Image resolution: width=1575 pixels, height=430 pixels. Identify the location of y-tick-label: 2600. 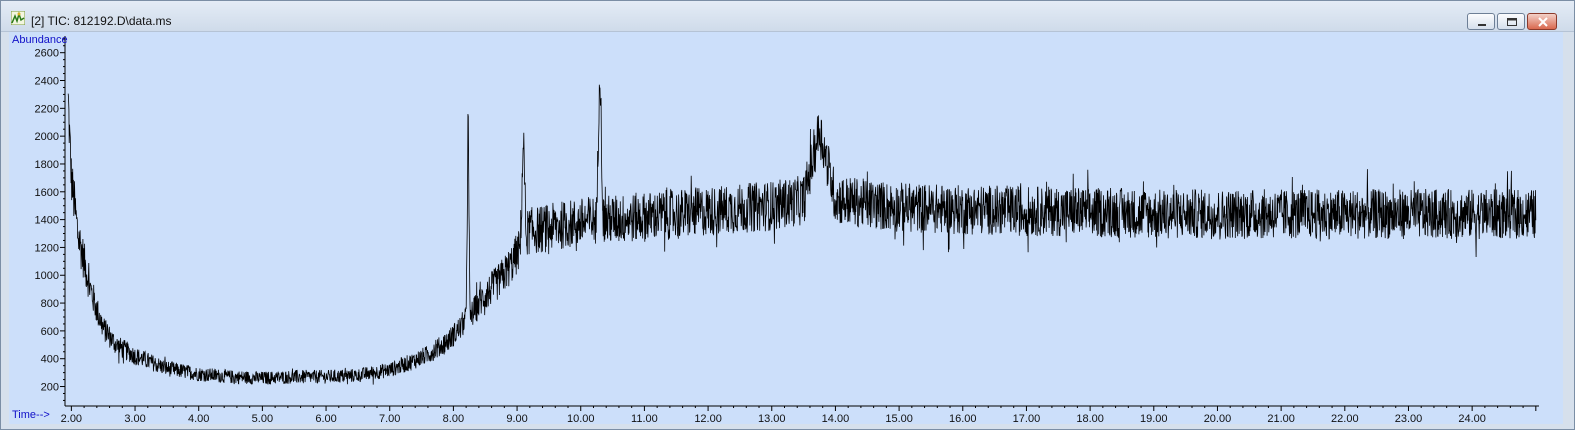
(47, 54).